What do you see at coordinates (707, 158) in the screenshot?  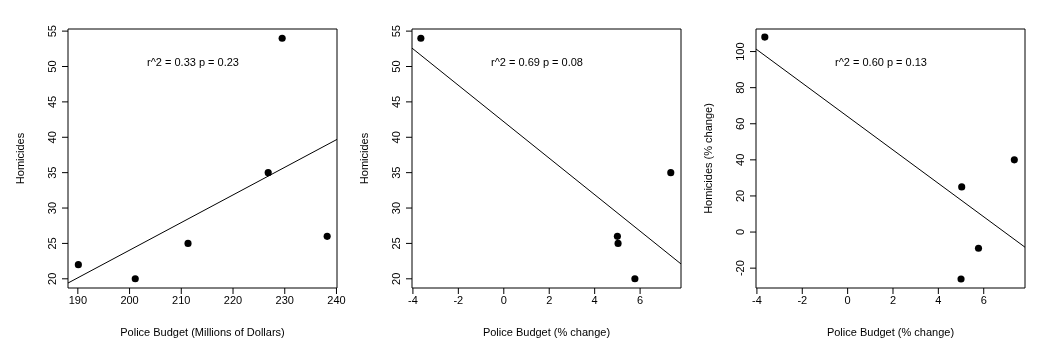 I see `y-axis-title: Homicides (% change)` at bounding box center [707, 158].